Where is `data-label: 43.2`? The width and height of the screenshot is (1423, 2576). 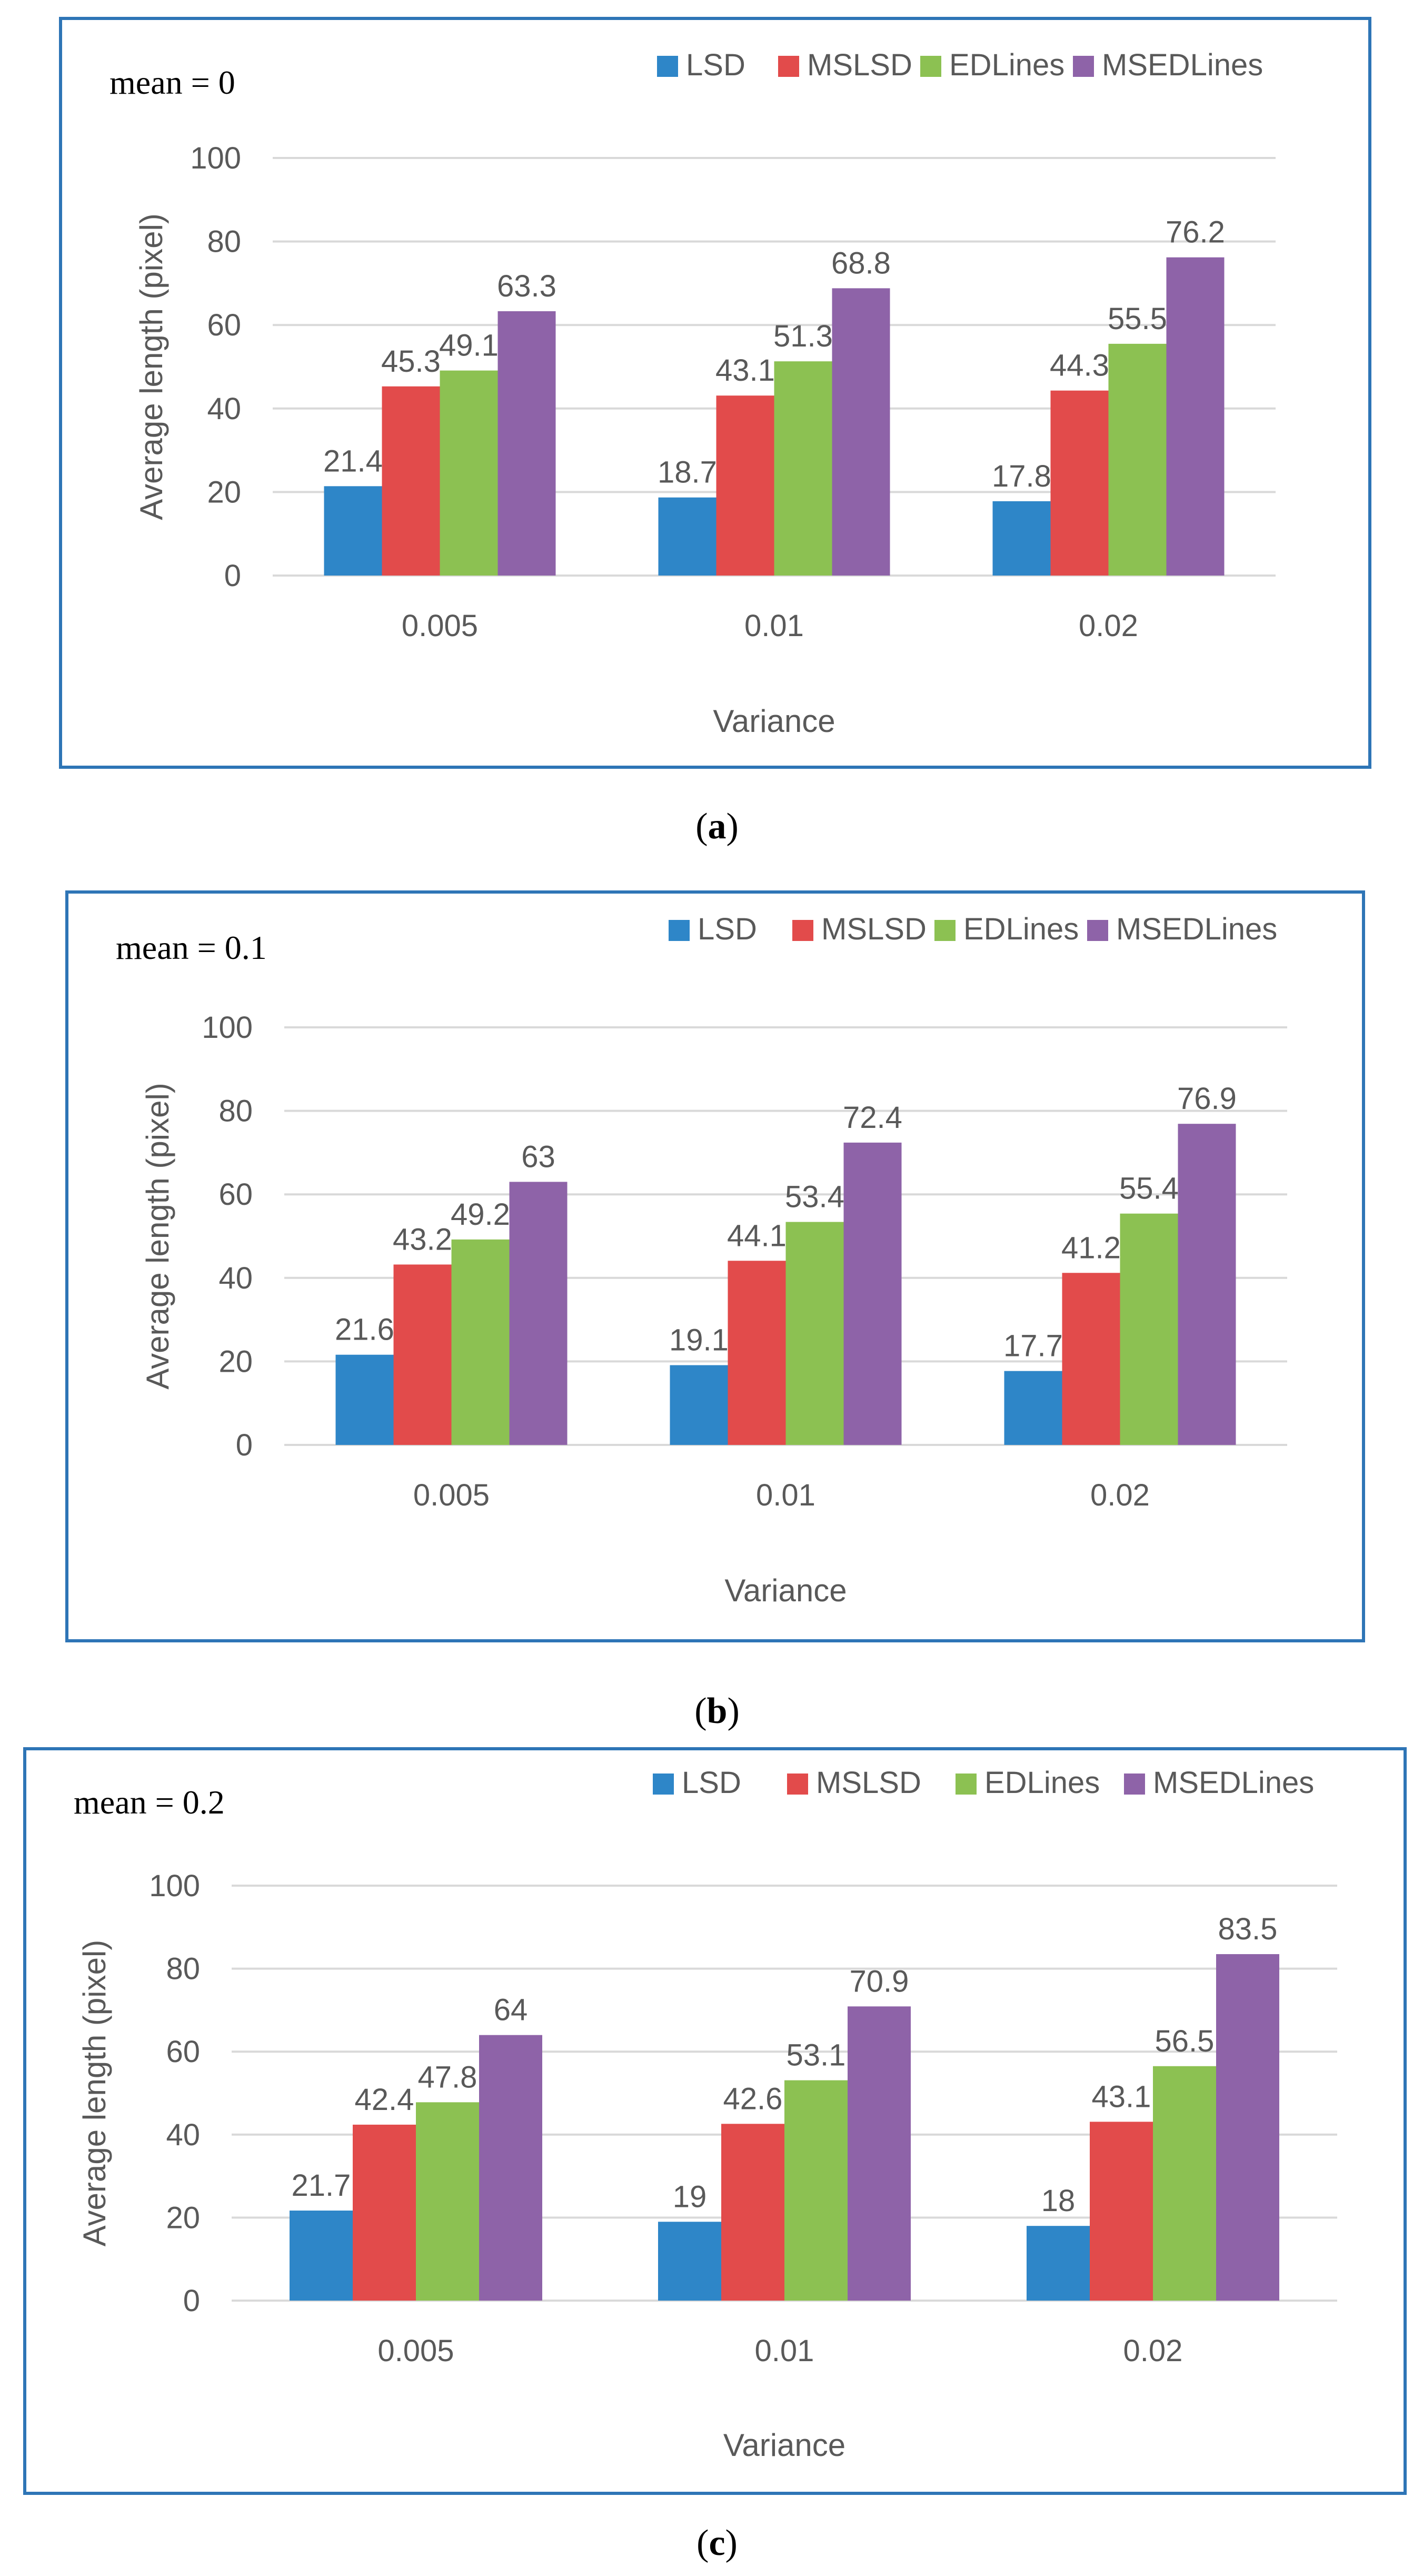
data-label: 43.2 is located at coordinates (422, 1239).